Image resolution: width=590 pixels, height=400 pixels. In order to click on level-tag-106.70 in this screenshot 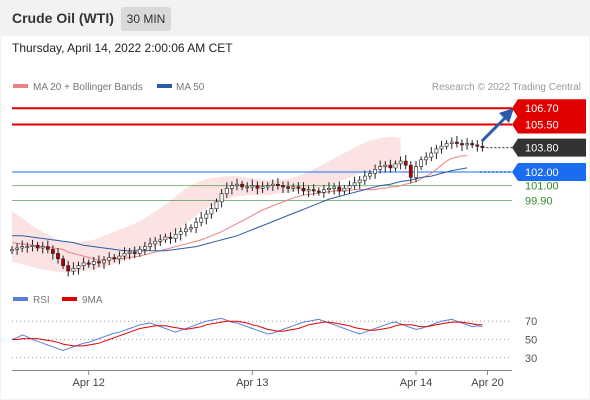, I will do `click(549, 108)`.